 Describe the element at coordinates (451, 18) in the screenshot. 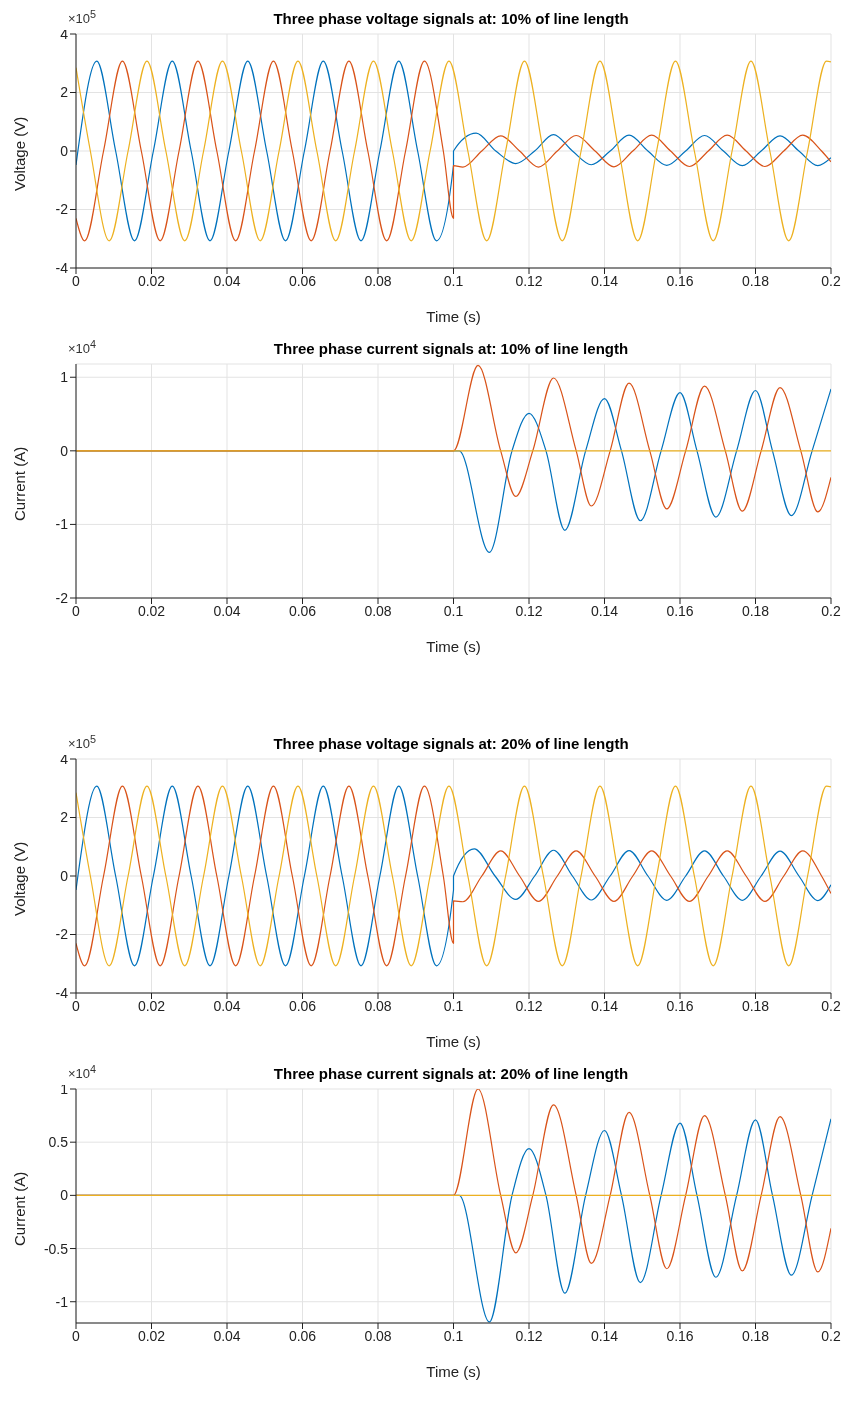

I see `chart-title: Three phase voltage signals at: 10% of line length` at that location.